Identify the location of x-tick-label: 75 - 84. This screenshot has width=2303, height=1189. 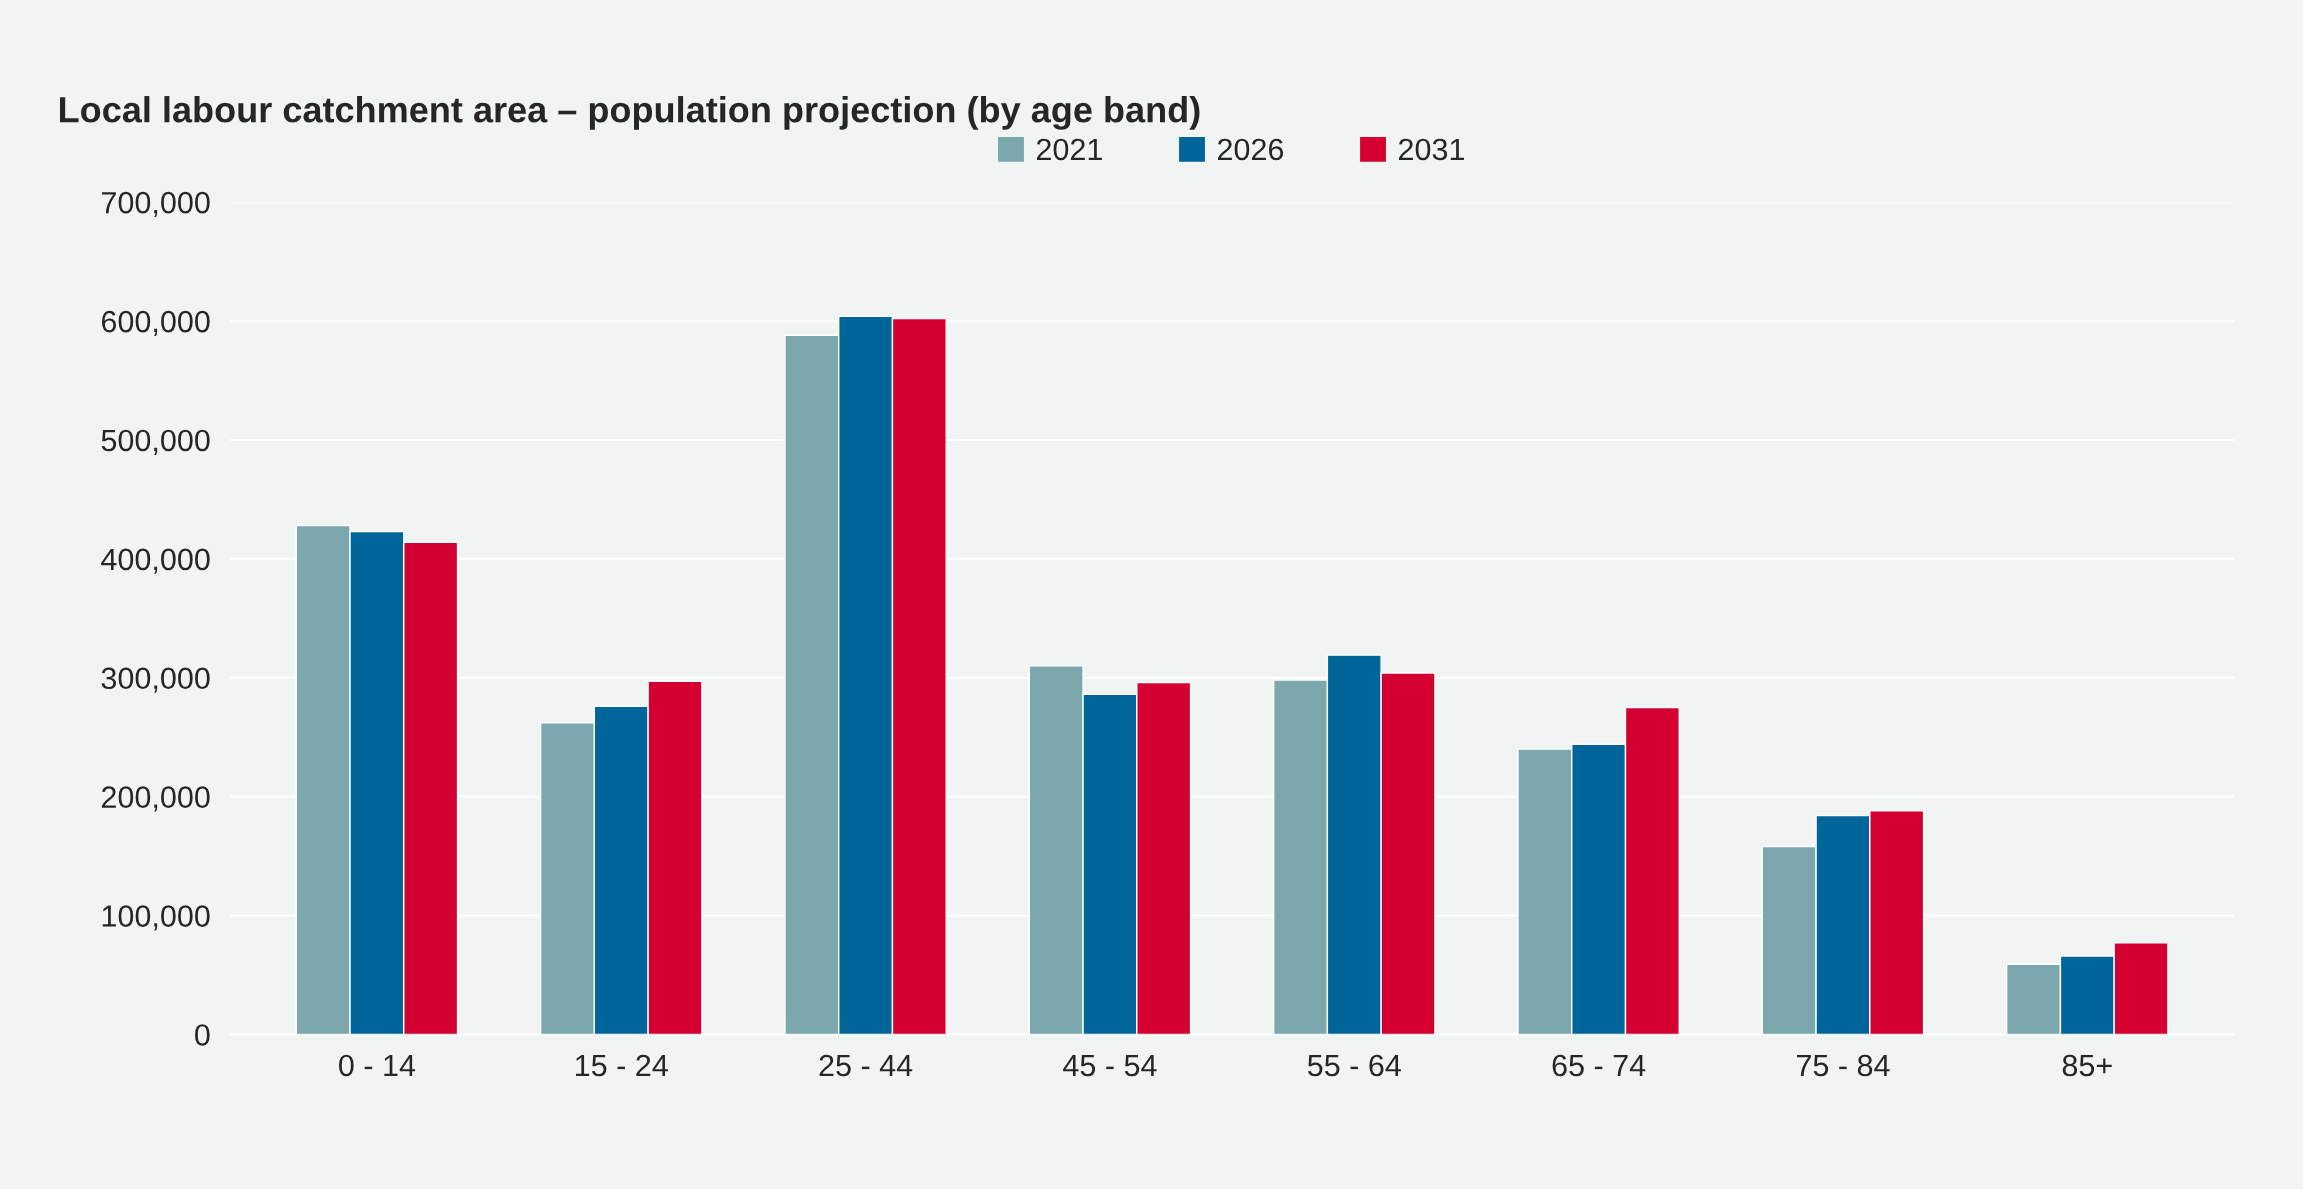
(1843, 1065).